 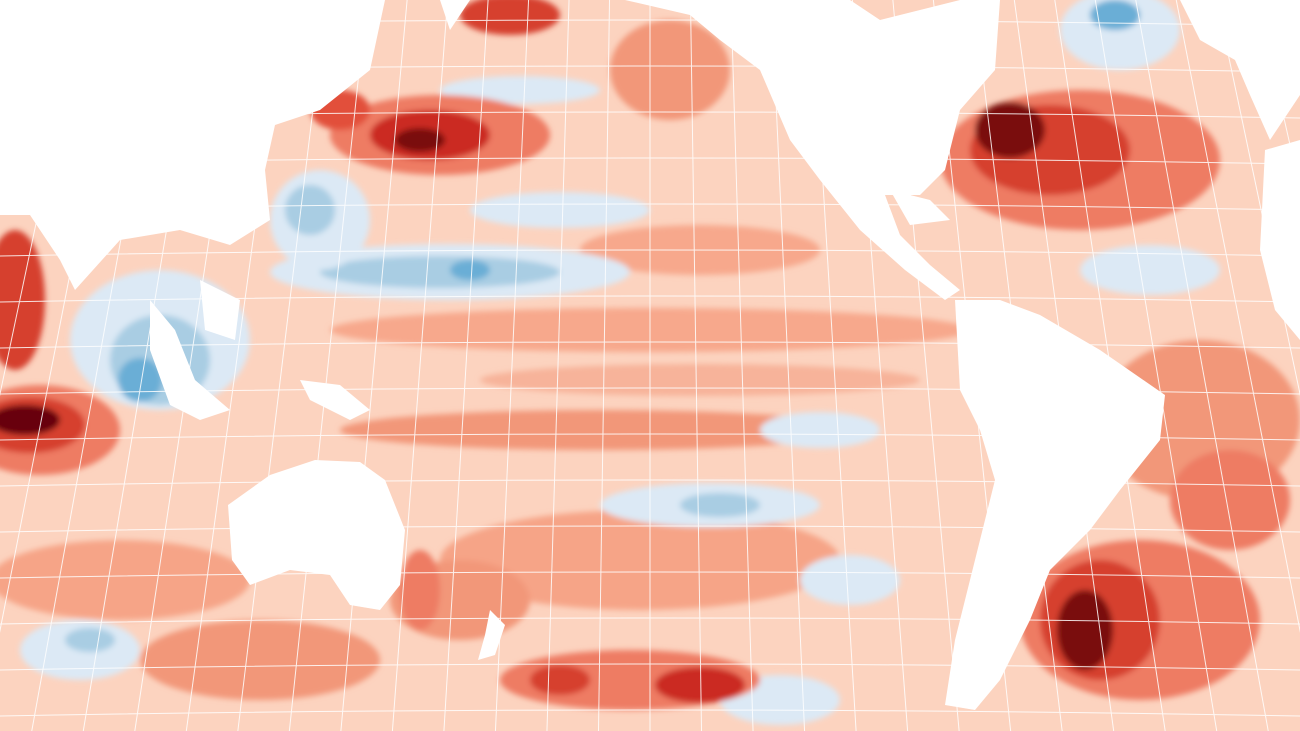 I want to click on new-zealand, so click(x=491, y=635).